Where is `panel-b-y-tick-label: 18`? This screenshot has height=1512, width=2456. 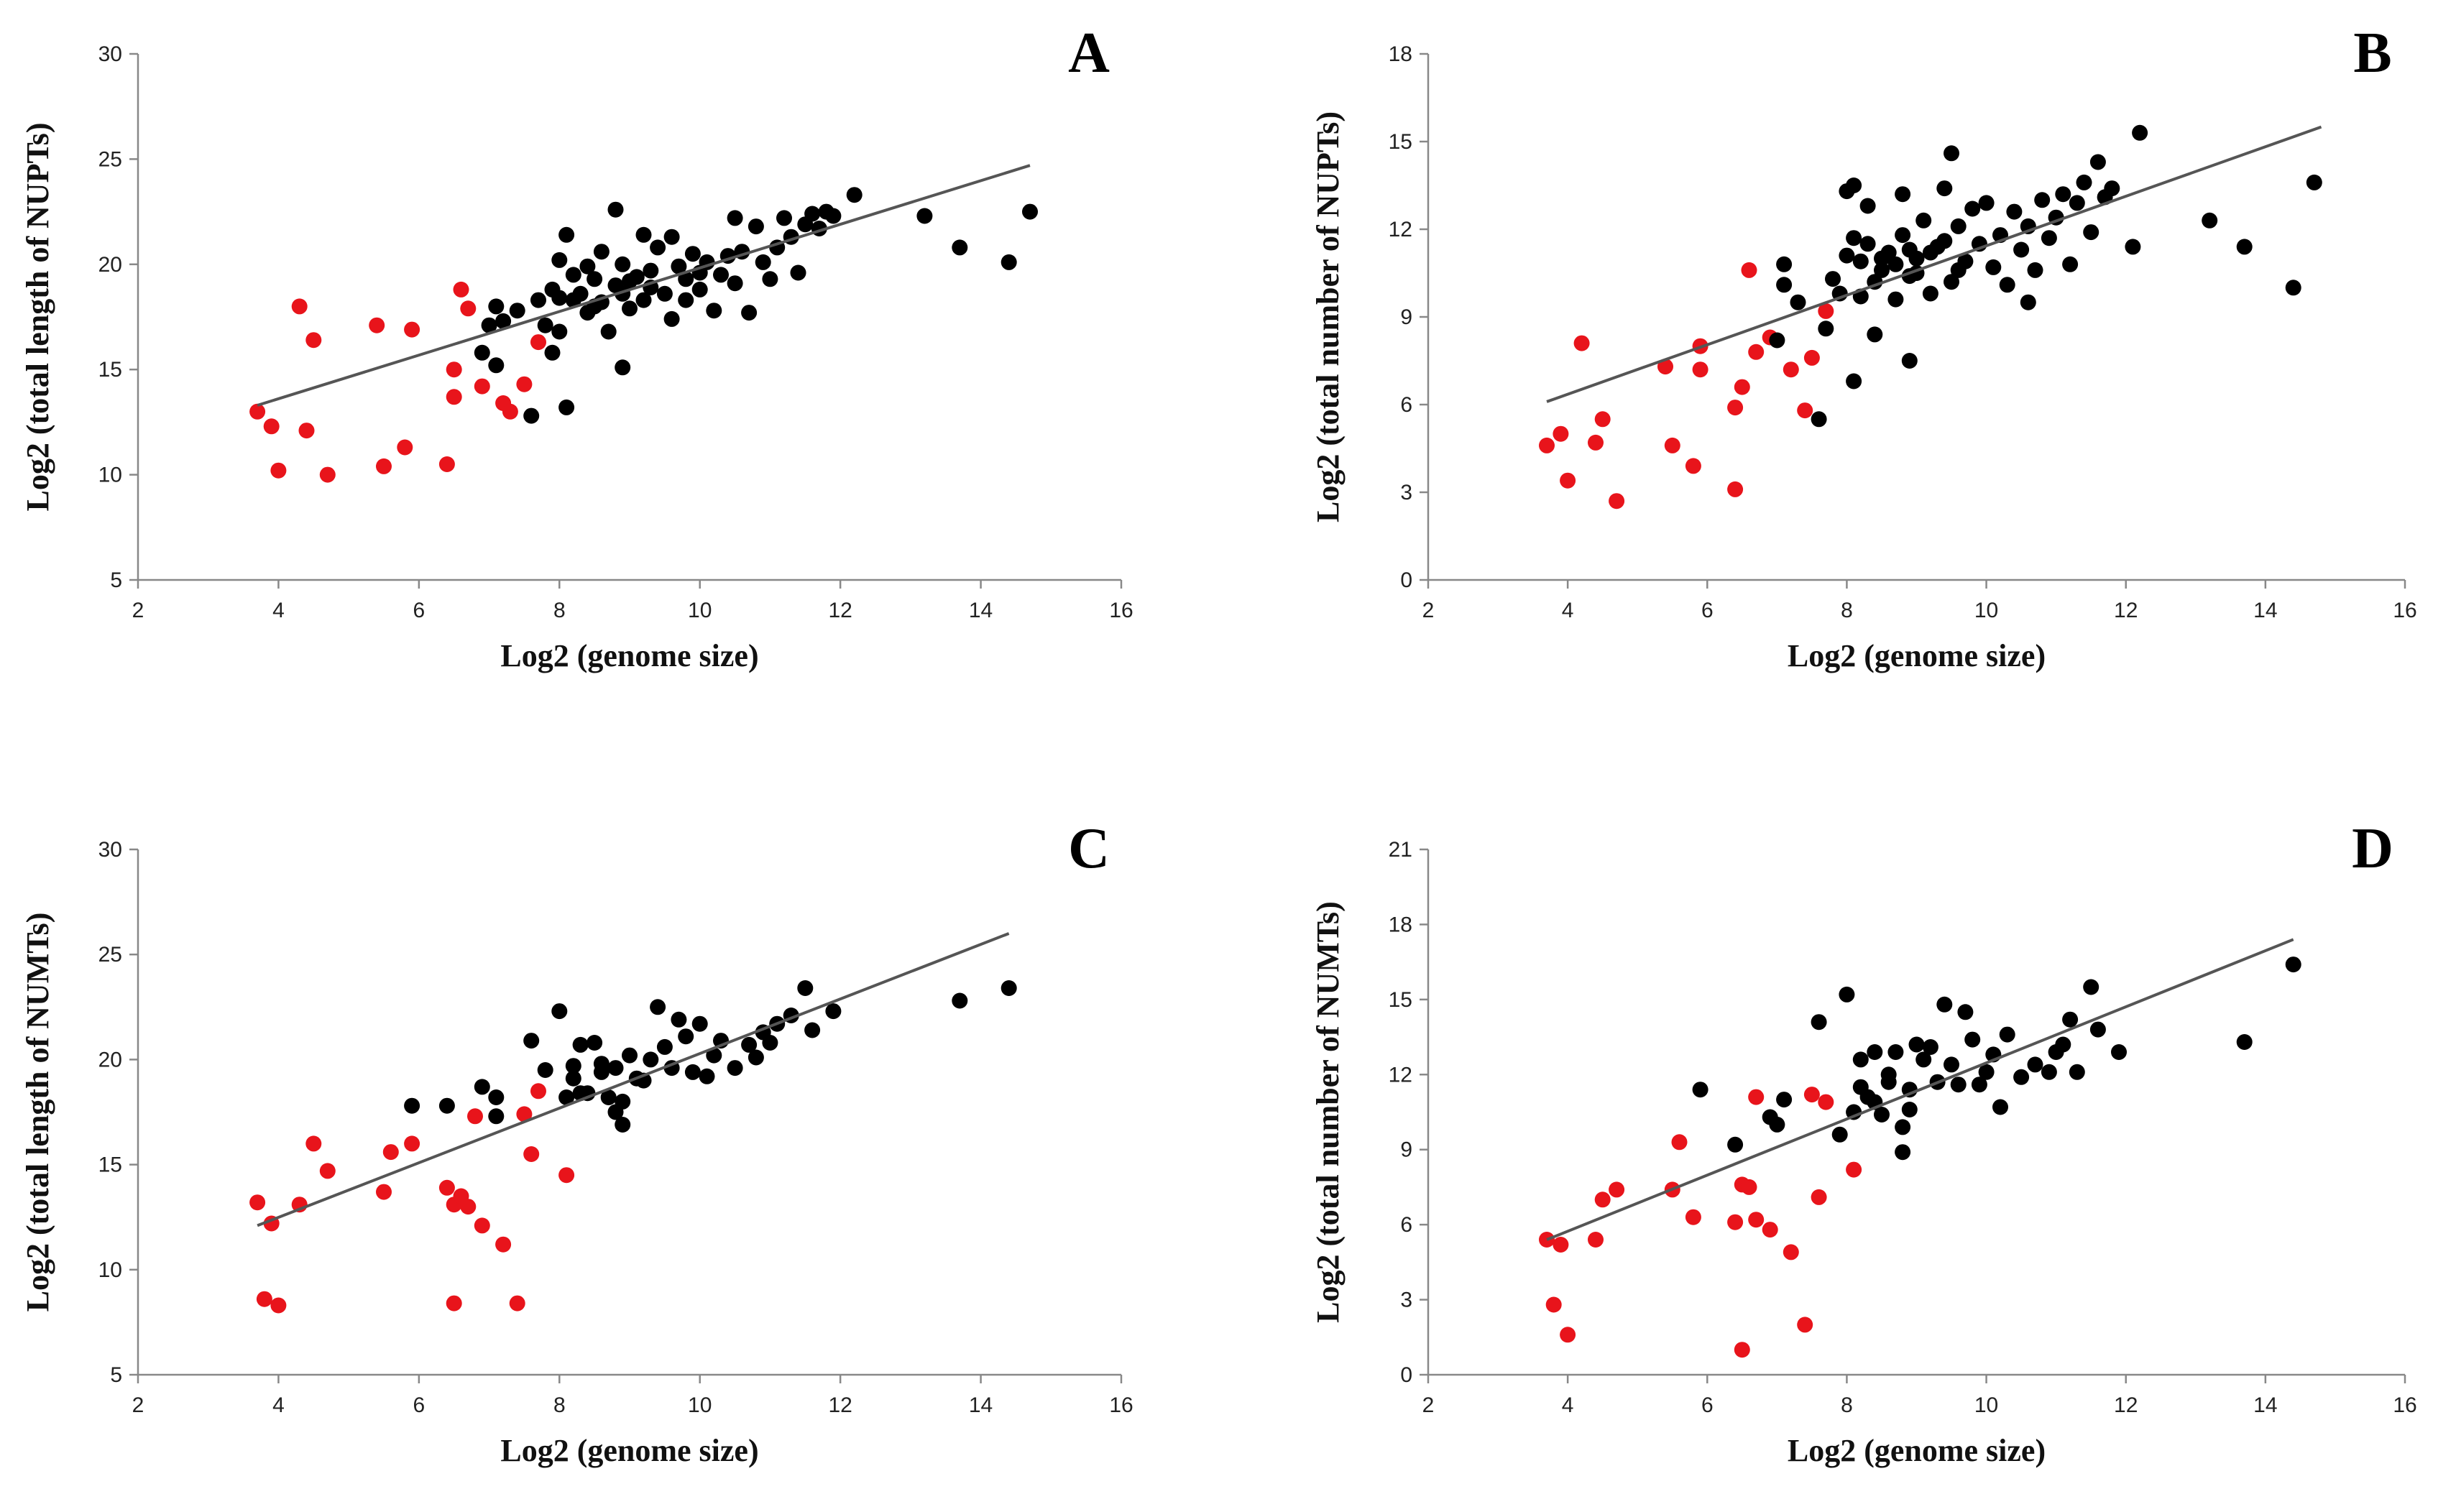
panel-b-y-tick-label: 18 is located at coordinates (1400, 54).